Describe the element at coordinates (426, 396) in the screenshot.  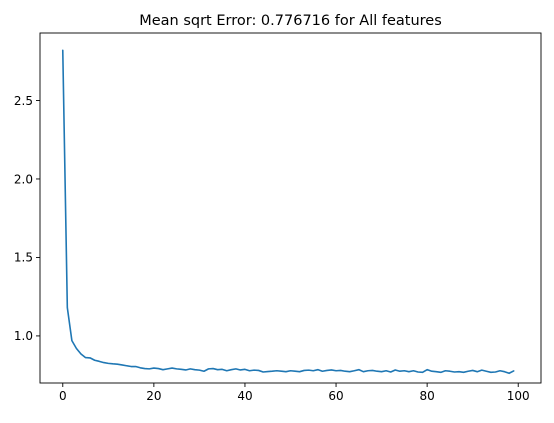
I see `x-tick-label: 80` at that location.